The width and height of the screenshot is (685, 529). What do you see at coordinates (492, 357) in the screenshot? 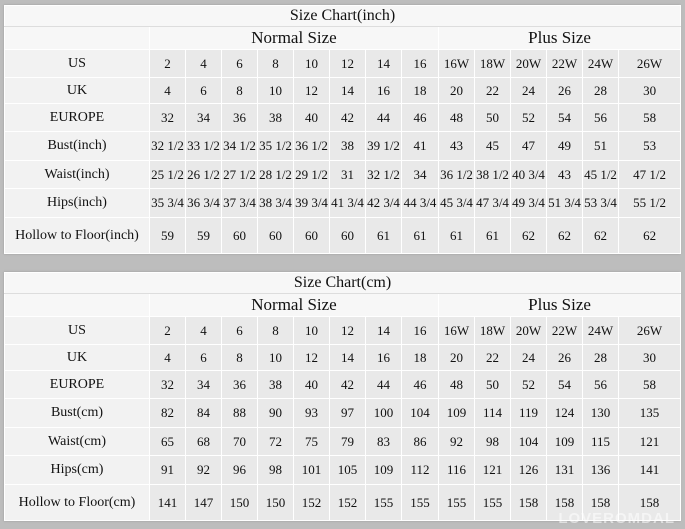
I see `size-value-cell: 22` at bounding box center [492, 357].